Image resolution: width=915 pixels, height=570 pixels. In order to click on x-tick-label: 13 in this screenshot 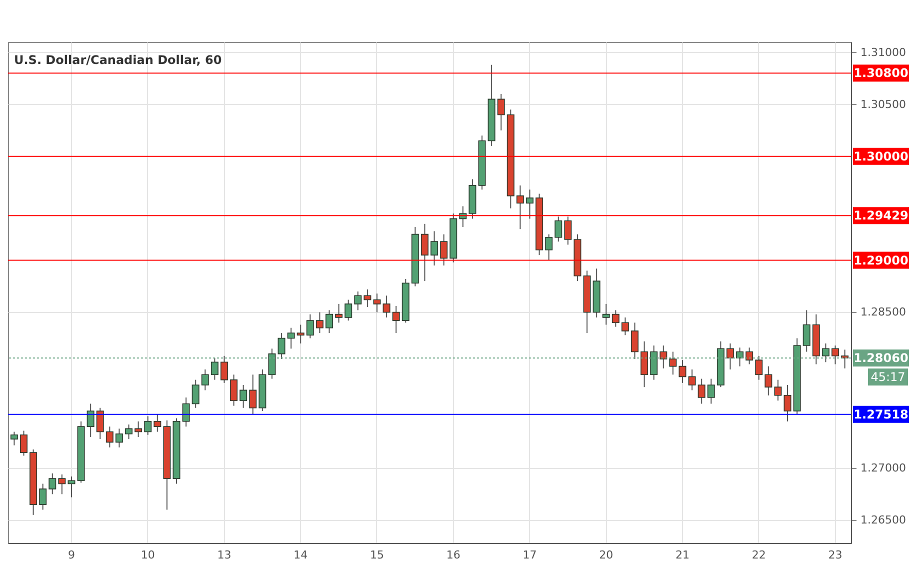, I will do `click(224, 555)`.